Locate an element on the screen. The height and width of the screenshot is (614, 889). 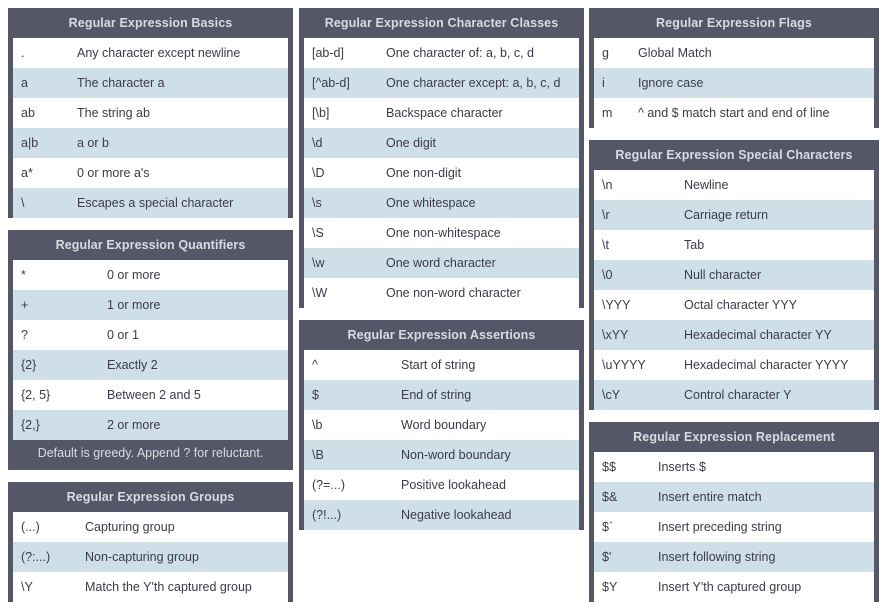
table-row: {2} Exactly 2 is located at coordinates (150, 365).